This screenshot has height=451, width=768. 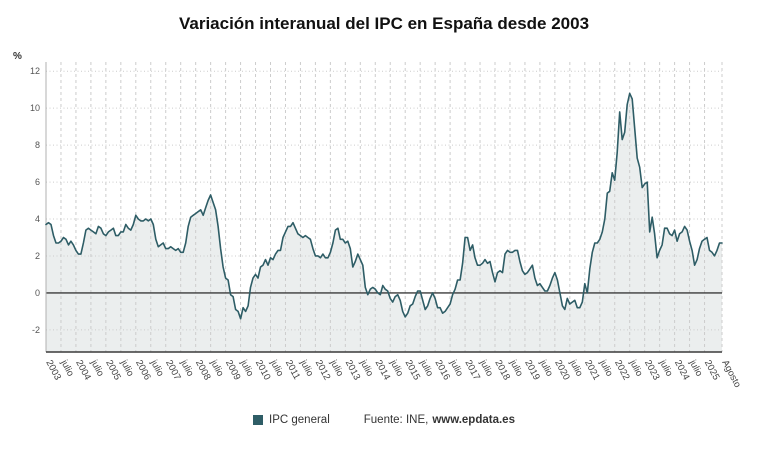 I want to click on y-axis-unit-label: %, so click(x=17, y=56).